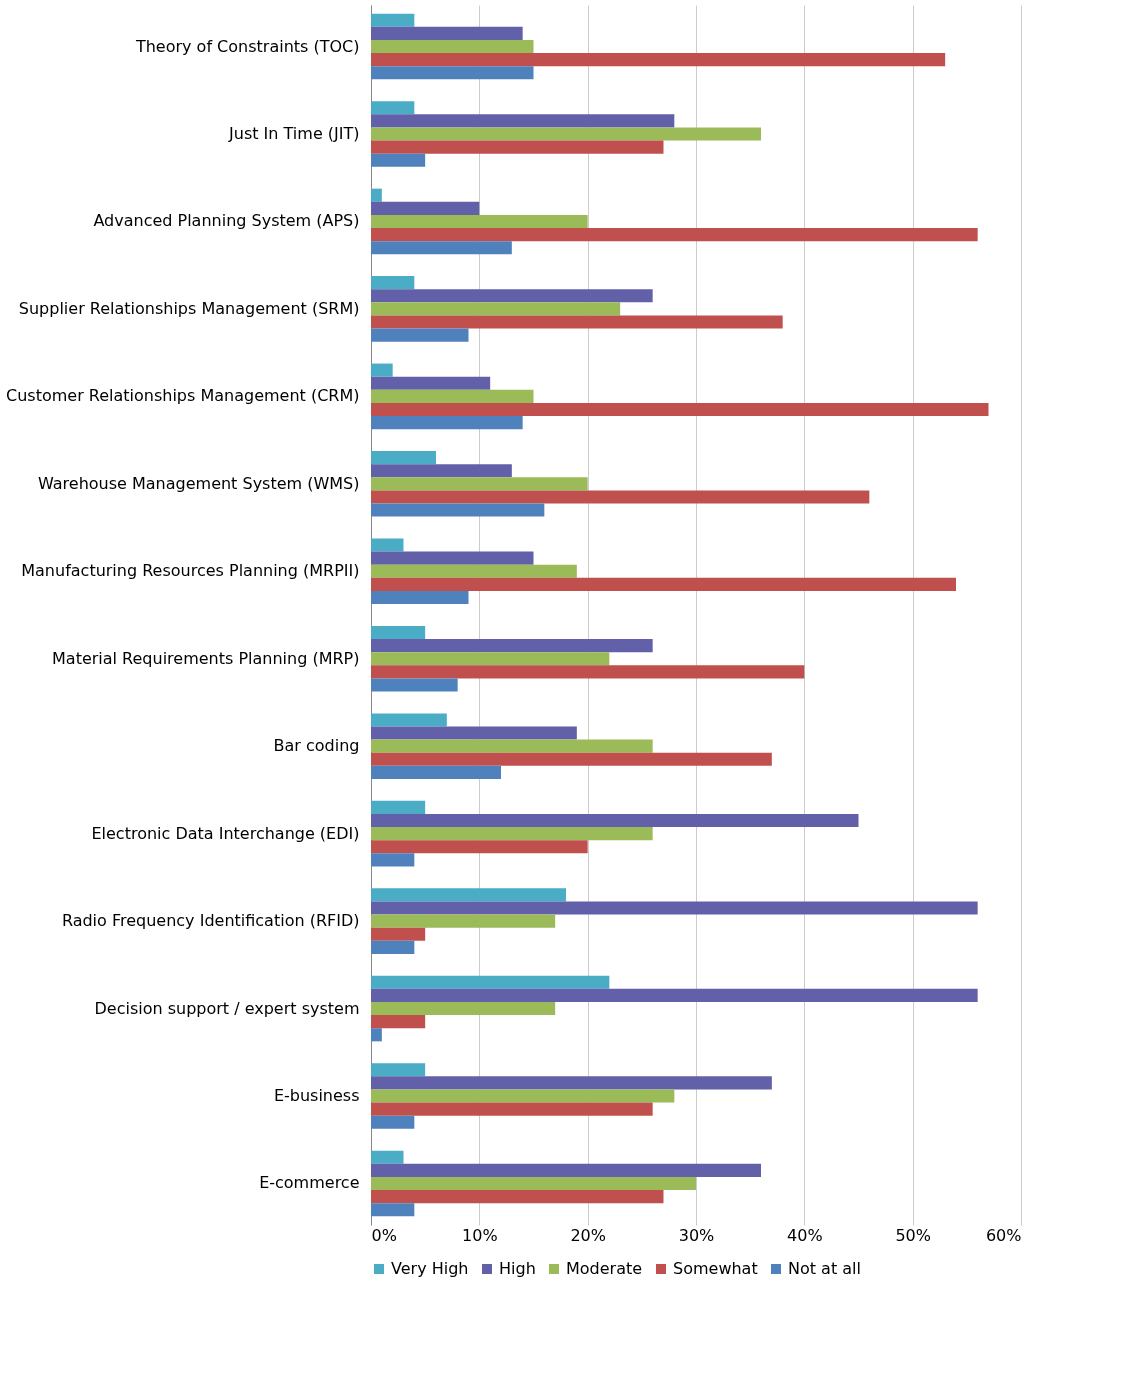  I want to click on y-tick-label: Supplier Relationships Management (SRM), so click(189, 308).